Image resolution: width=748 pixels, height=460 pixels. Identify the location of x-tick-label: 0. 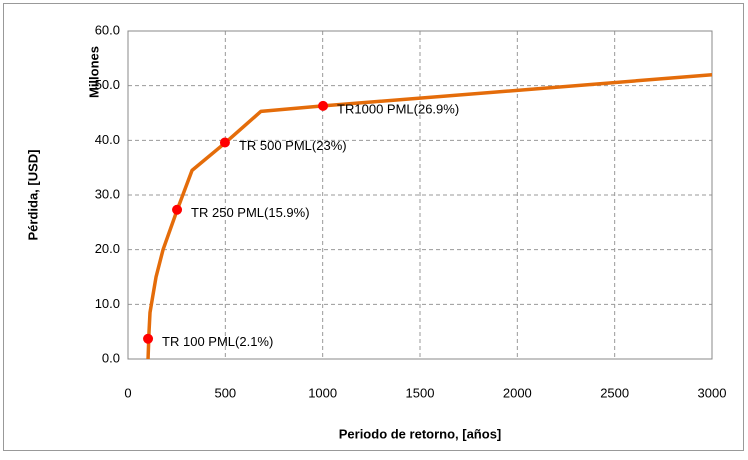
(127, 392).